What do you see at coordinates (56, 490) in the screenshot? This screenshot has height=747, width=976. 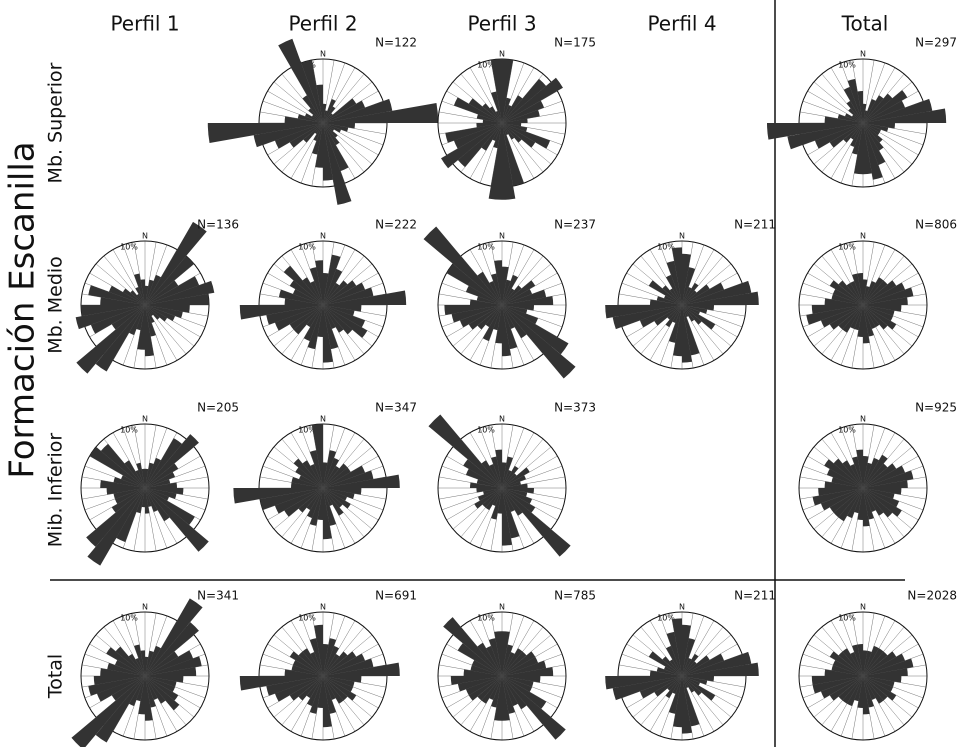 I see `row-label: Mib. Inferior` at bounding box center [56, 490].